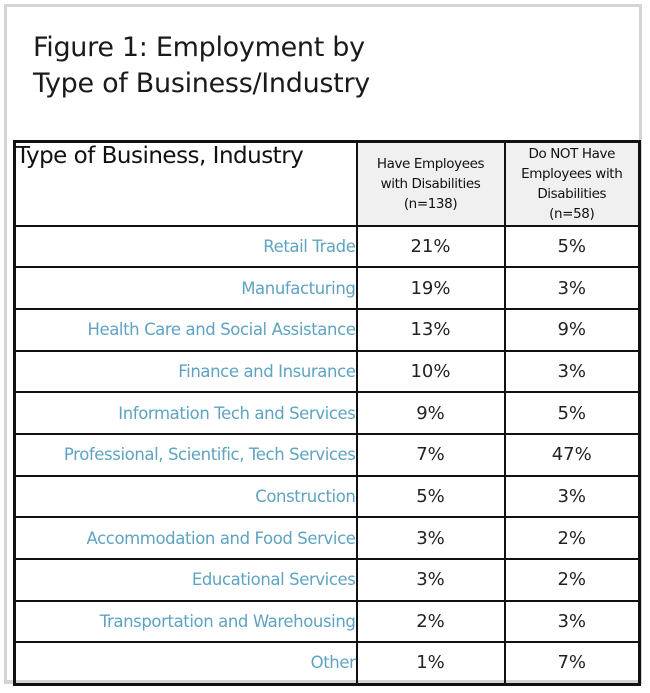 The image size is (650, 693). Describe the element at coordinates (185, 413) in the screenshot. I see `industry-label: Information Tech and Services` at that location.